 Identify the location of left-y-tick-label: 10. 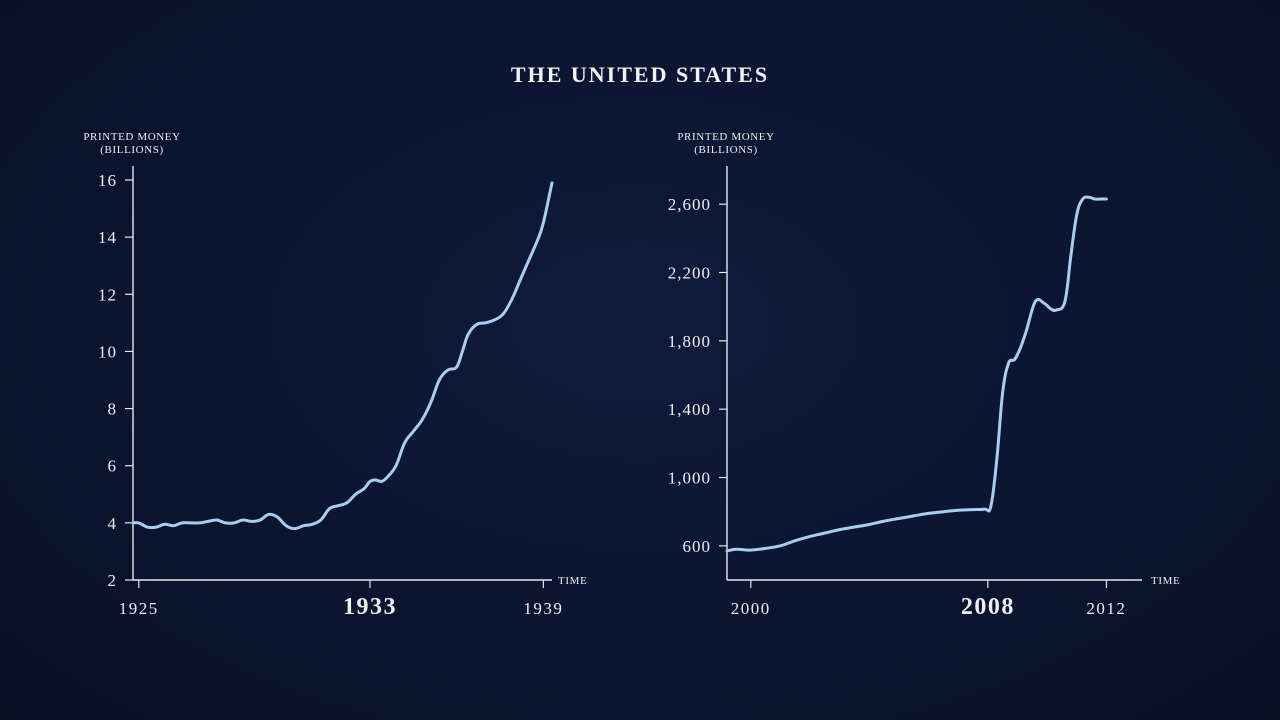
(107, 351).